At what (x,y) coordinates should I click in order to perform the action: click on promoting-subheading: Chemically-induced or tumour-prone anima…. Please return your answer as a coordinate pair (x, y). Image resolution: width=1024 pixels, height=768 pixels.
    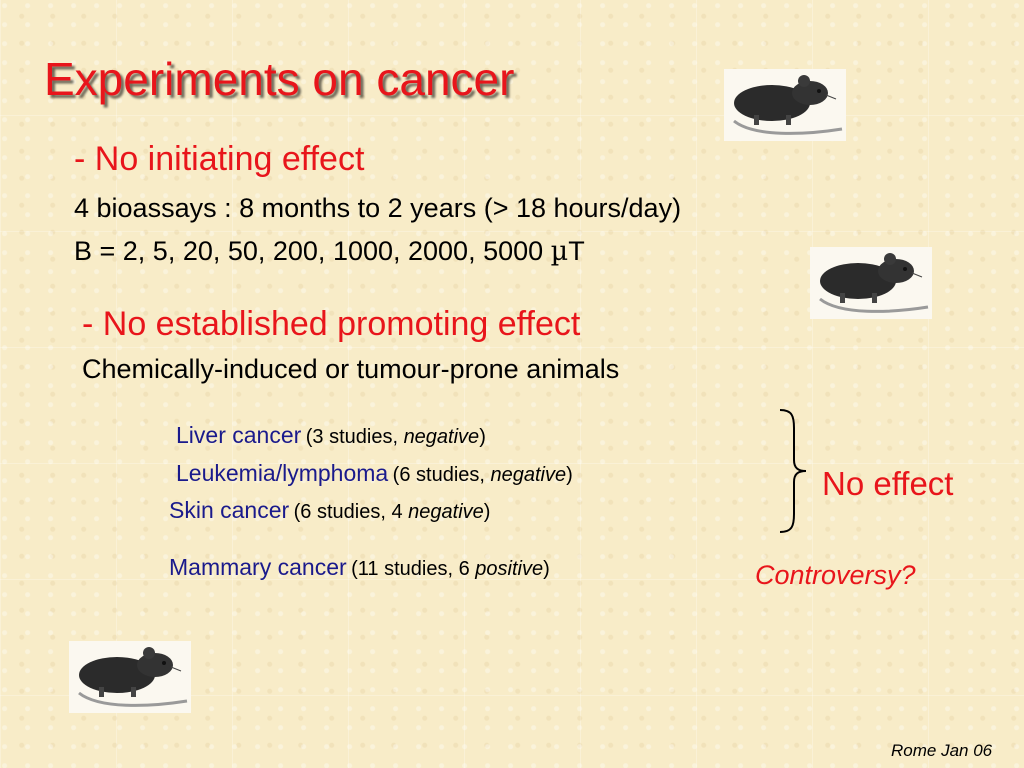
    Looking at the image, I should click on (351, 369).